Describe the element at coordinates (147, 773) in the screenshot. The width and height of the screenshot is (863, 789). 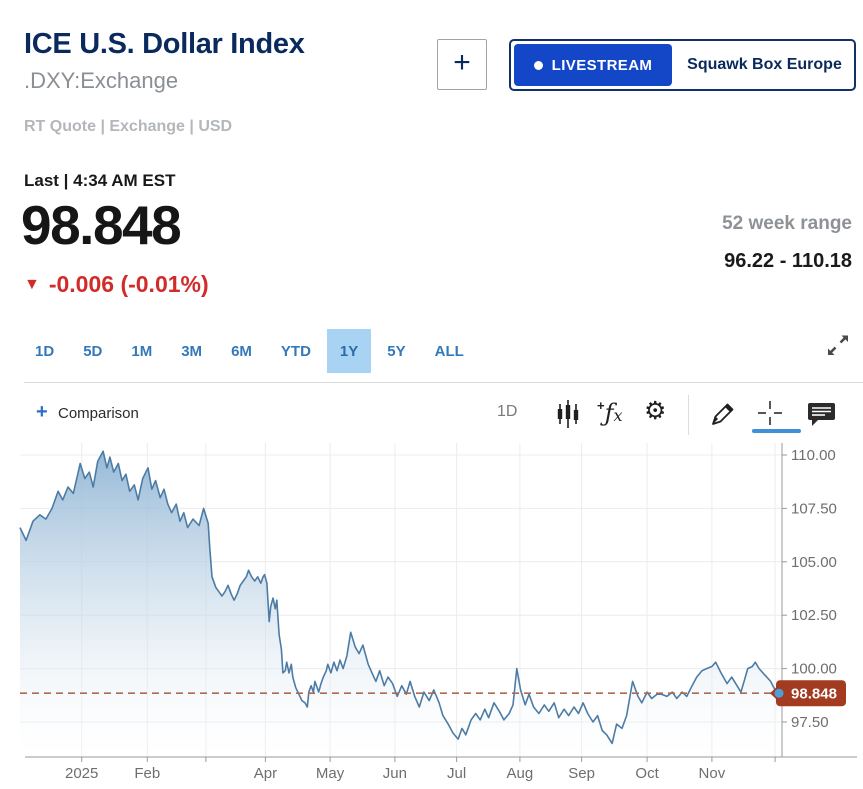
I see `svg-text: Feb` at that location.